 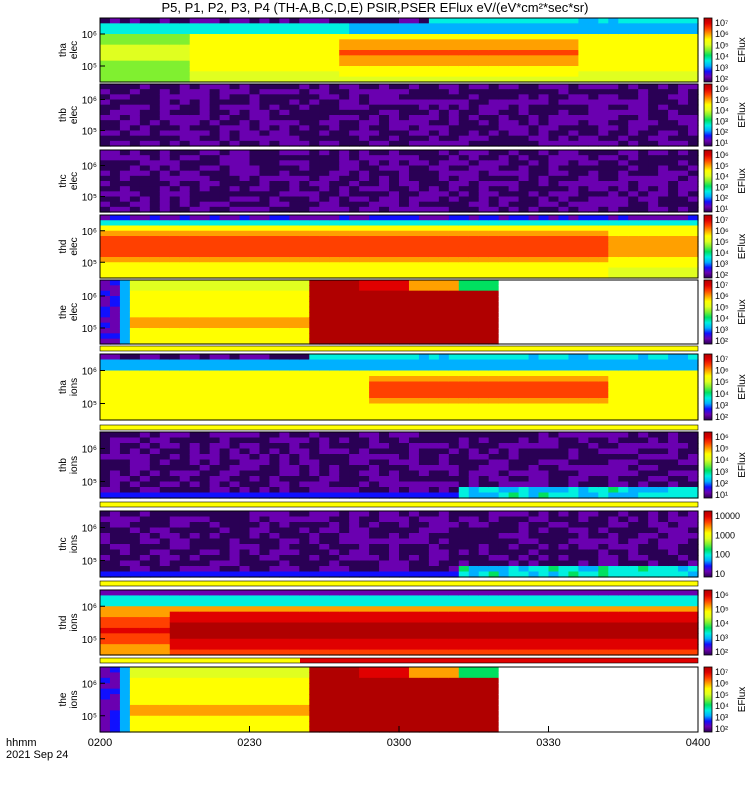 I want to click on panel-frame, so click(x=399, y=246).